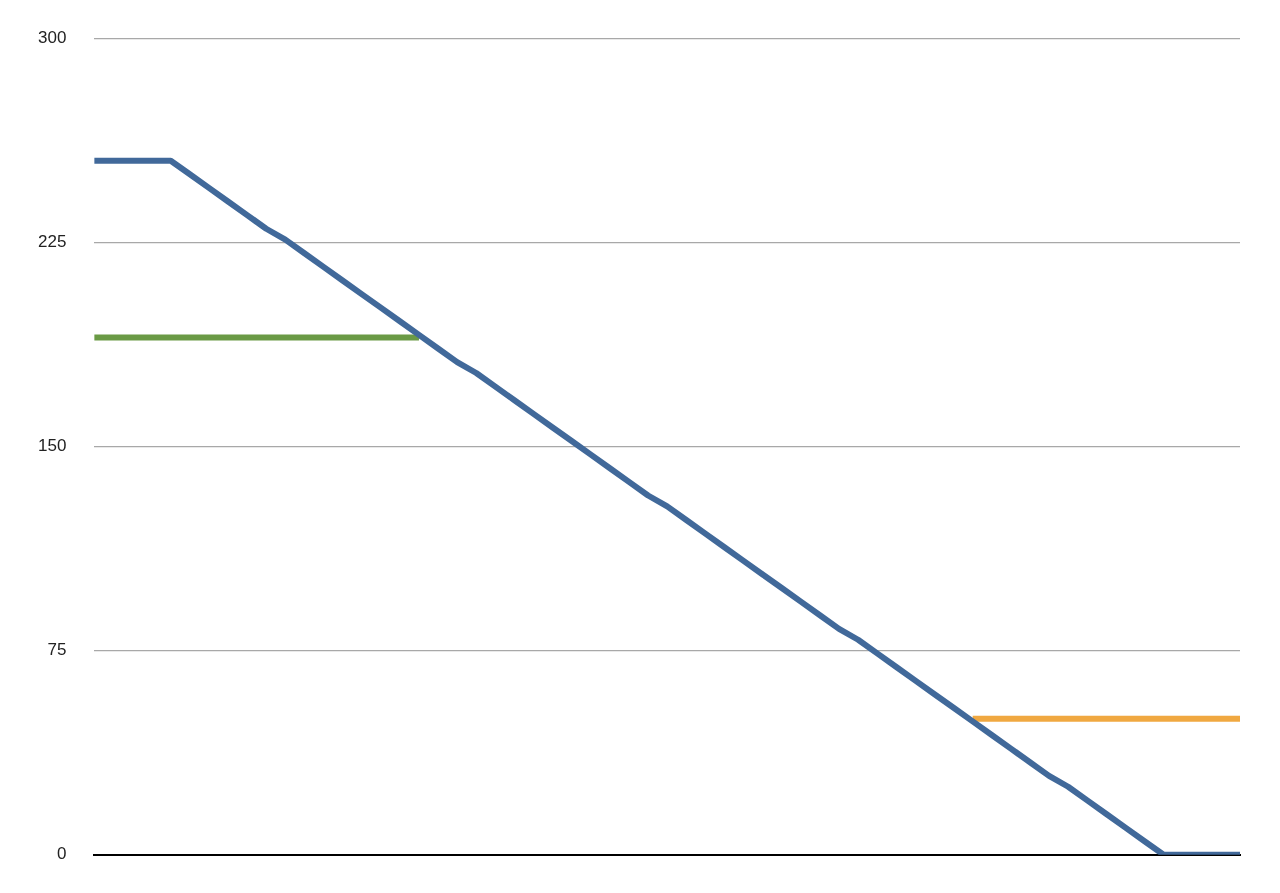 The width and height of the screenshot is (1280, 893). I want to click on y-tick-label: 300, so click(52, 37).